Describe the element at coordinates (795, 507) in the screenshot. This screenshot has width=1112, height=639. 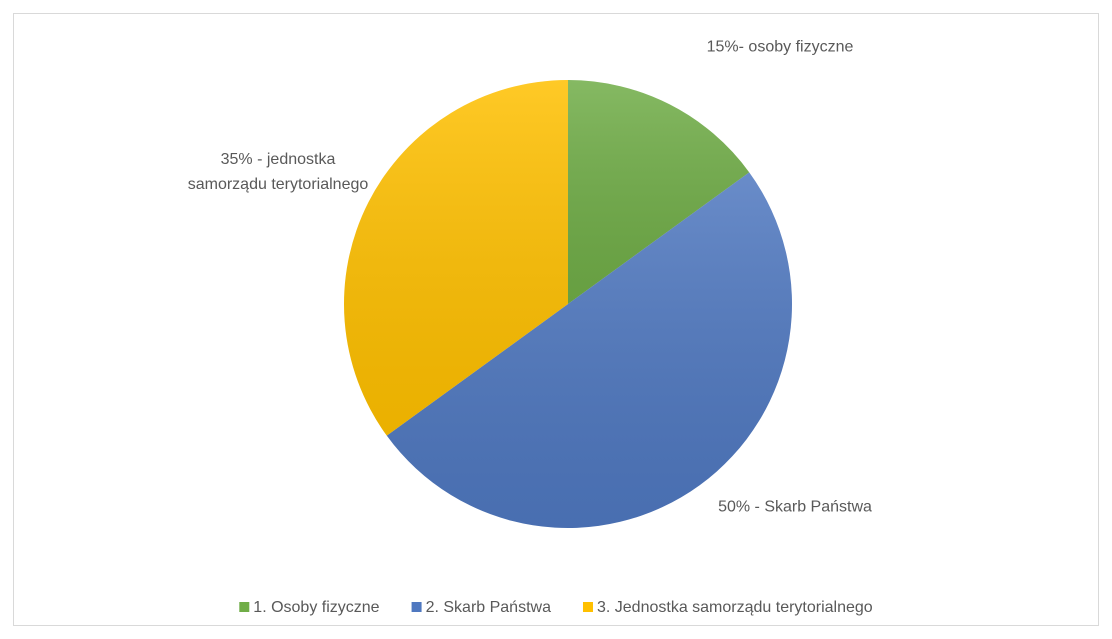
I see `data-label: 50% - Skarb Państwa` at that location.